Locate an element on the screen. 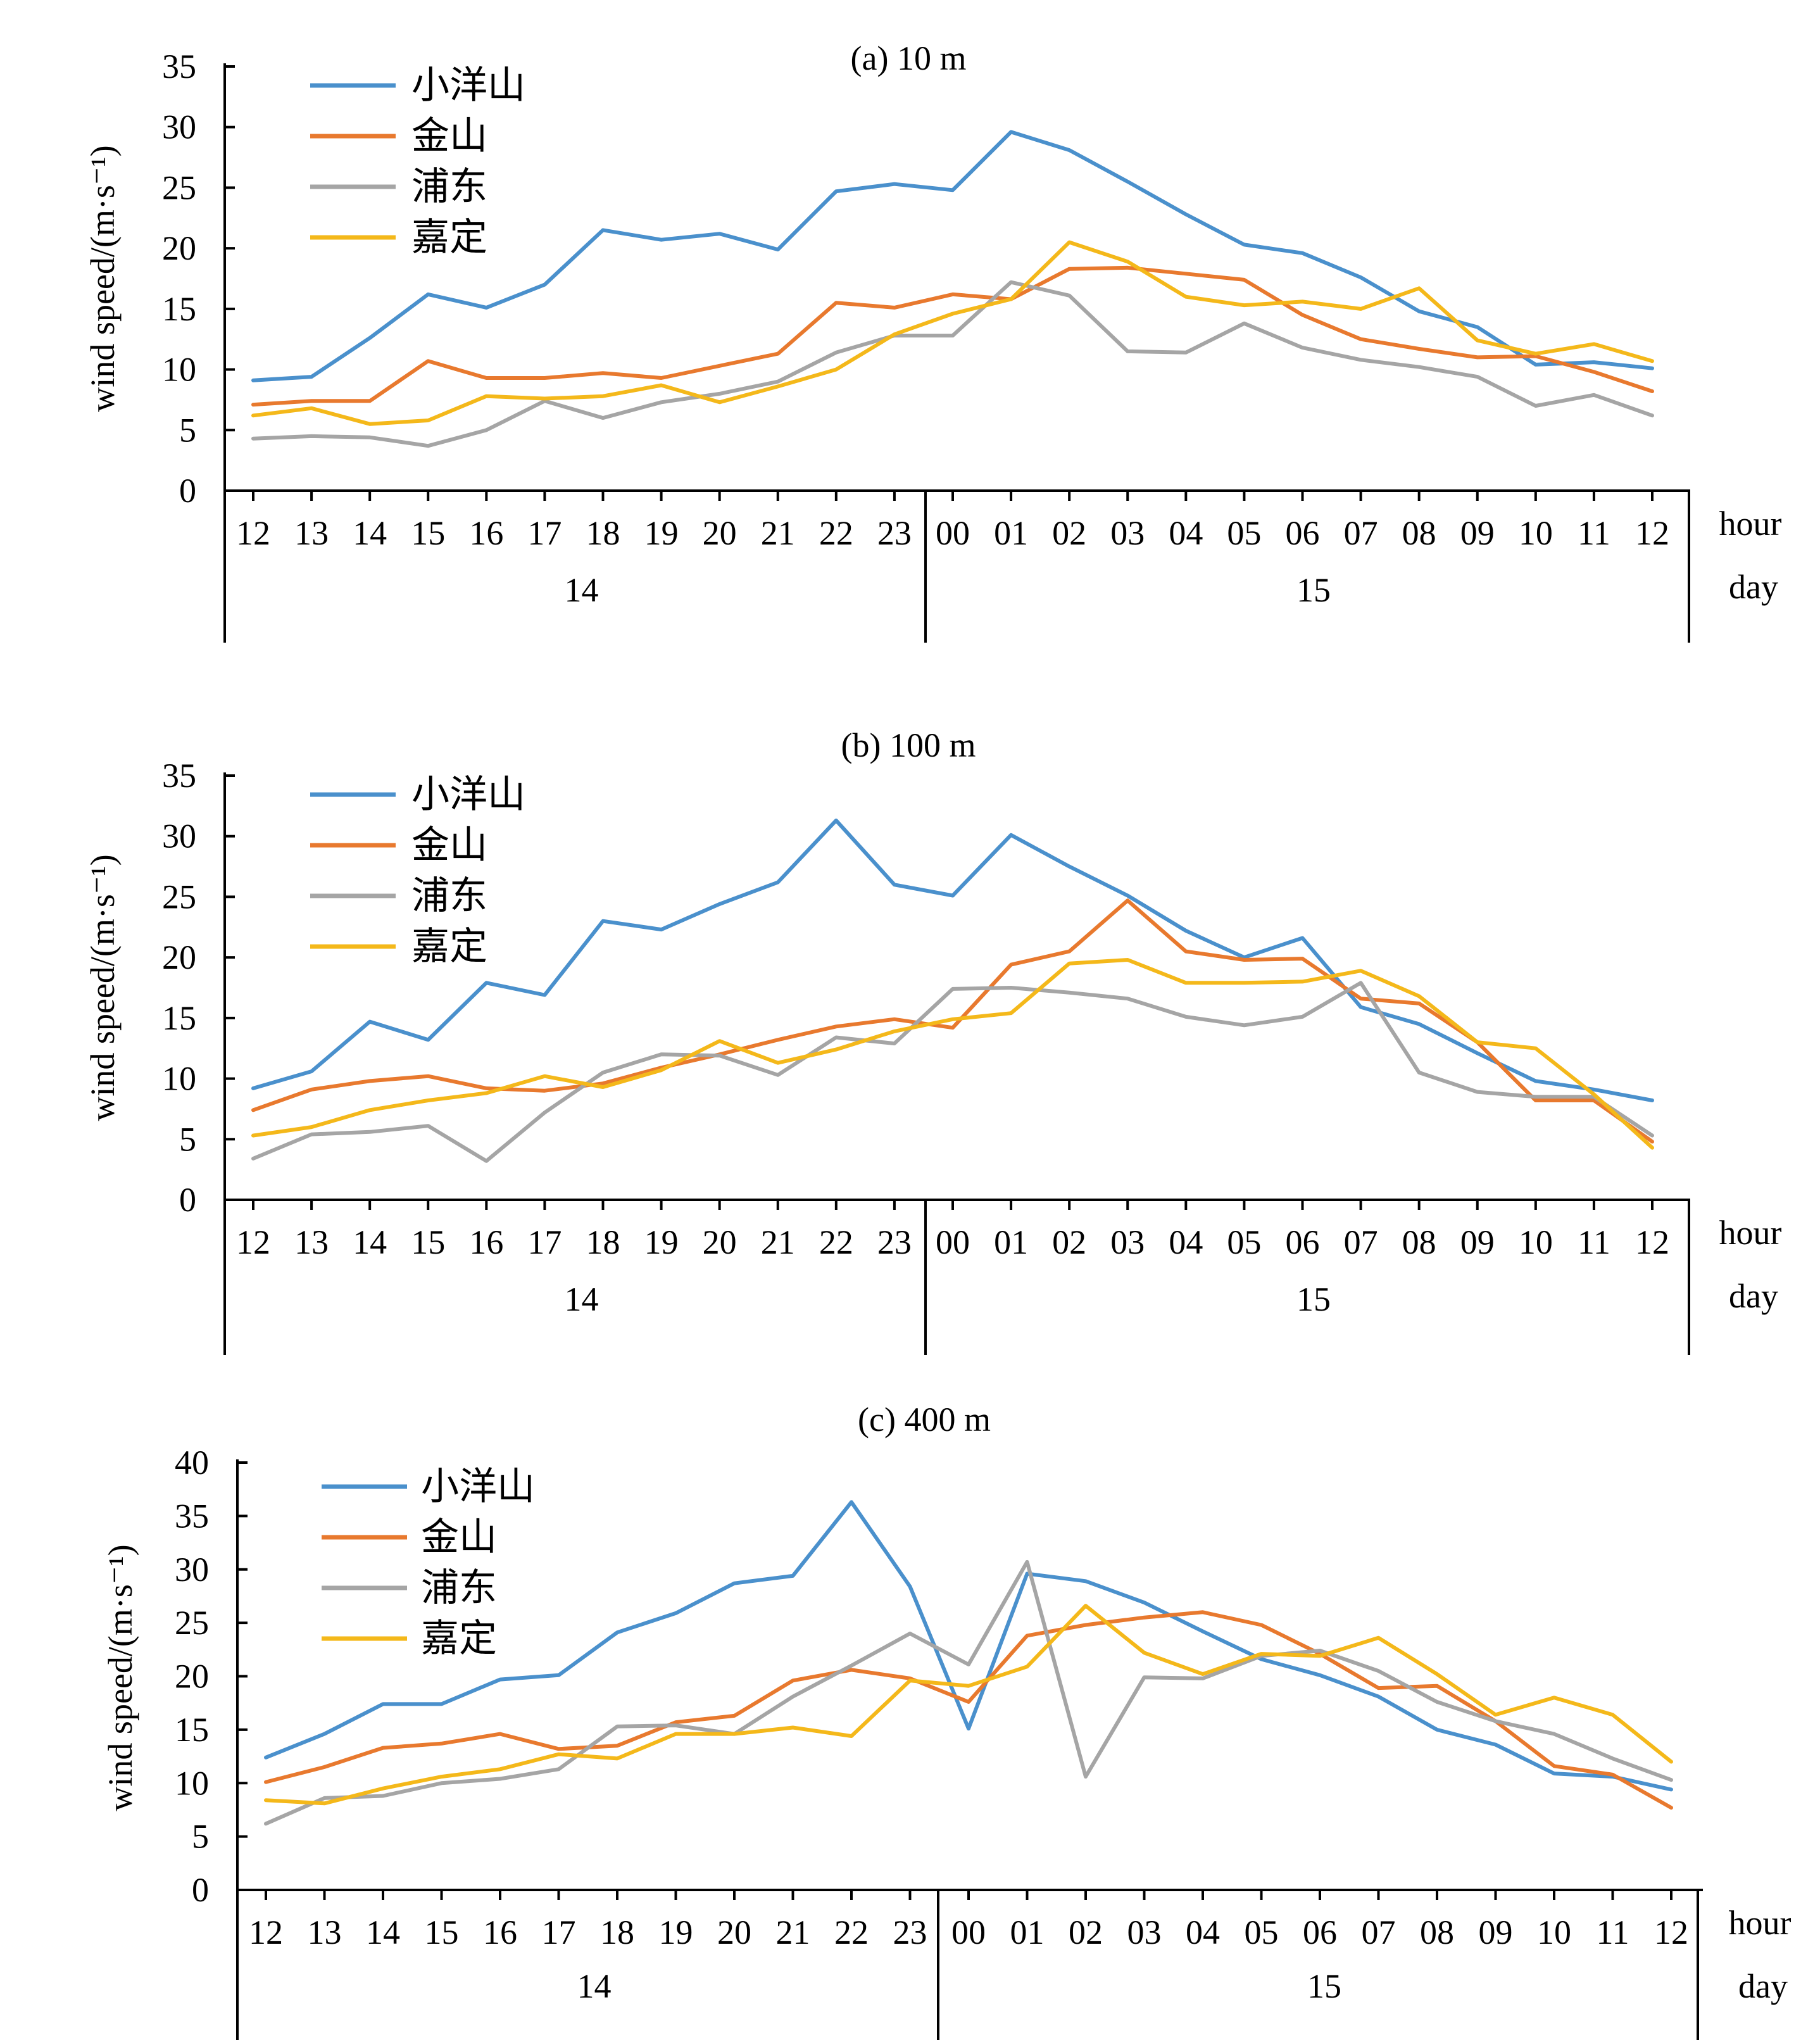 This screenshot has width=1820, height=2040. y-tick-label: 40 is located at coordinates (192, 1463).